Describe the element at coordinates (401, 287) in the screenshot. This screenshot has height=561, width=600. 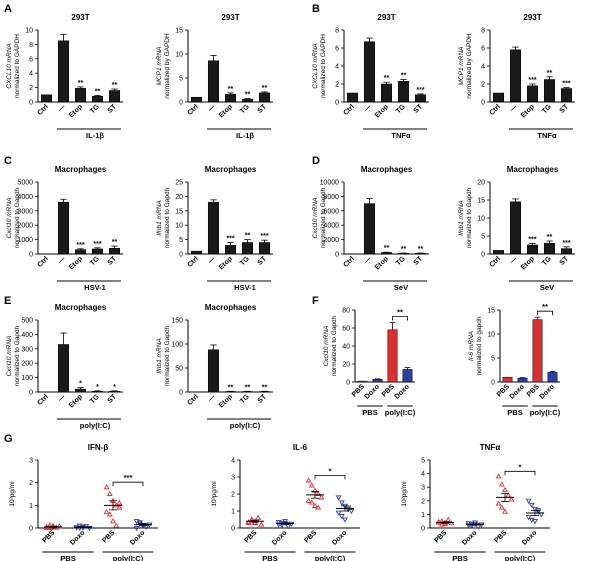
I see `group-label: SeV` at that location.